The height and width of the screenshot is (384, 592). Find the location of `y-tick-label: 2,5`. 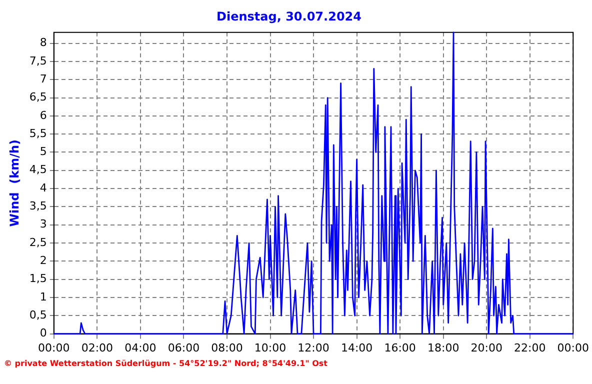

y-tick-label: 2,5 is located at coordinates (38, 242).